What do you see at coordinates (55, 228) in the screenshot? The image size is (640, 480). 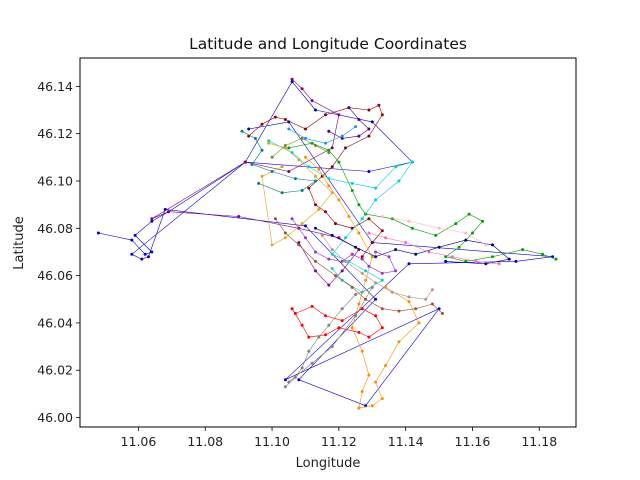 I see `y-tick-label: 46.08` at bounding box center [55, 228].